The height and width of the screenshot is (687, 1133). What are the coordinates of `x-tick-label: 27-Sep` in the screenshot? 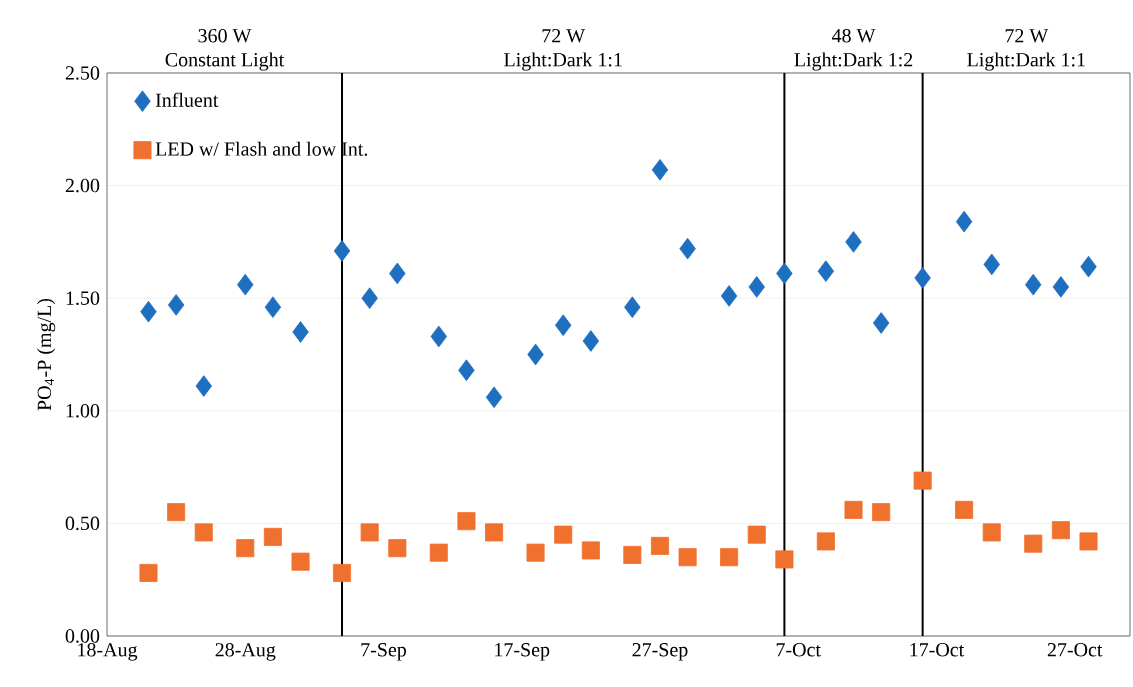 It's located at (660, 652).